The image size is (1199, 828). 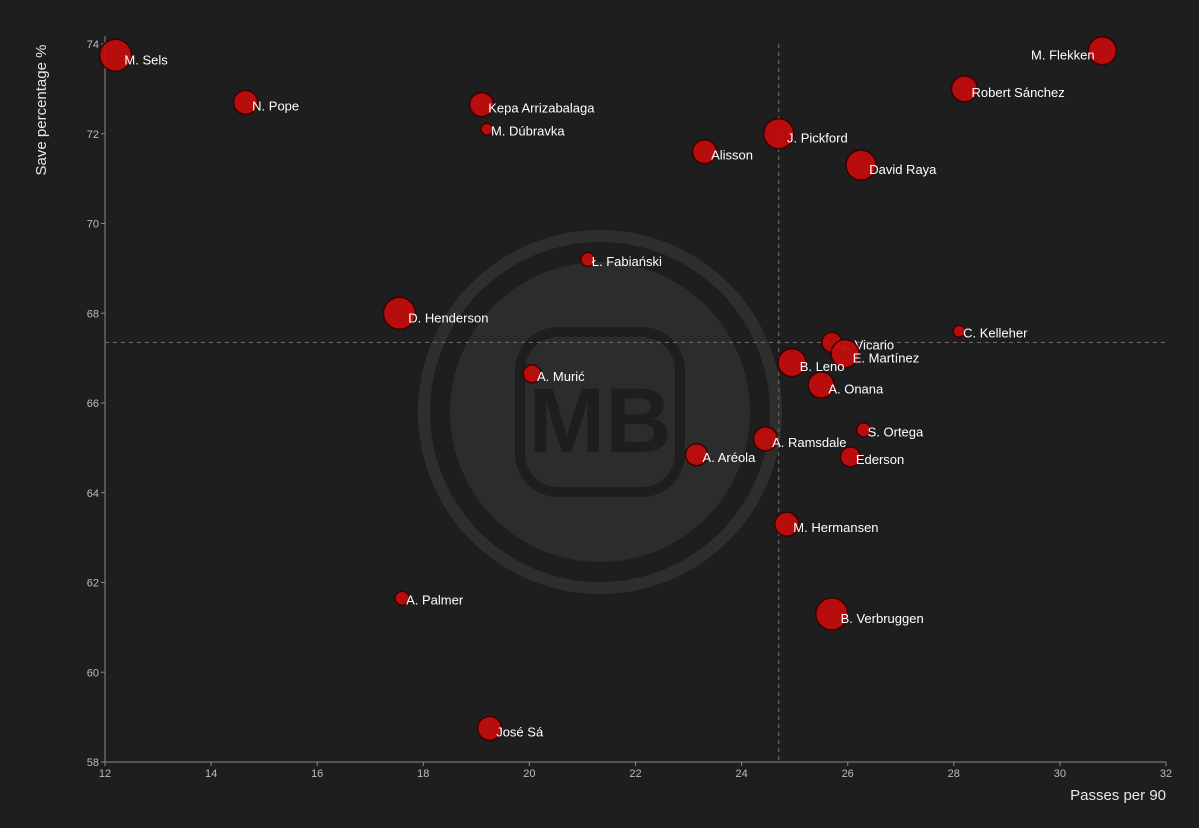 I want to click on point-label: A. Onana, so click(x=856, y=388).